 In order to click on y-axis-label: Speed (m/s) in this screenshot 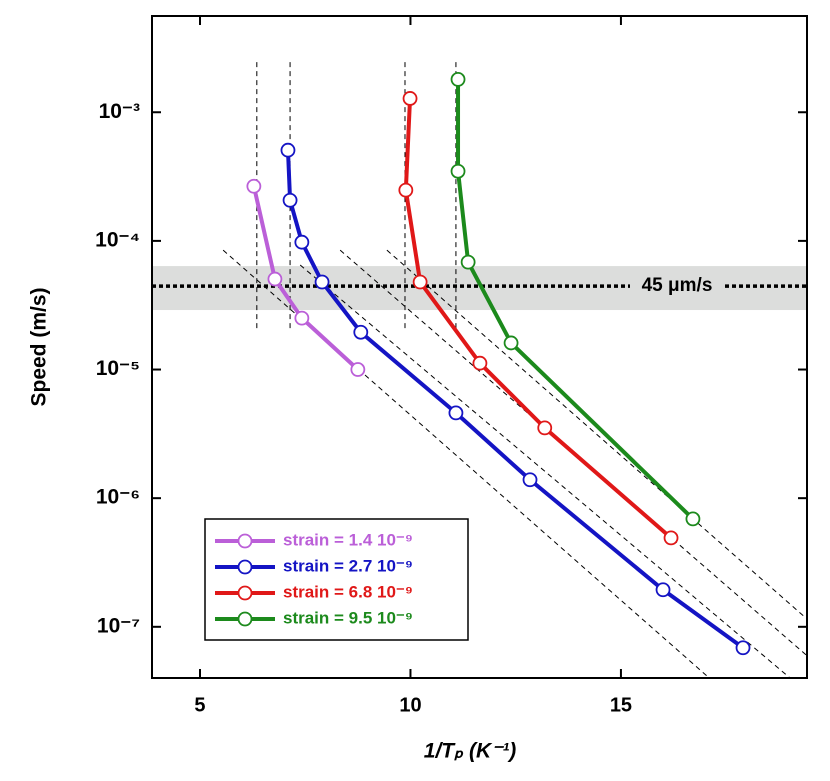, I will do `click(39, 346)`.